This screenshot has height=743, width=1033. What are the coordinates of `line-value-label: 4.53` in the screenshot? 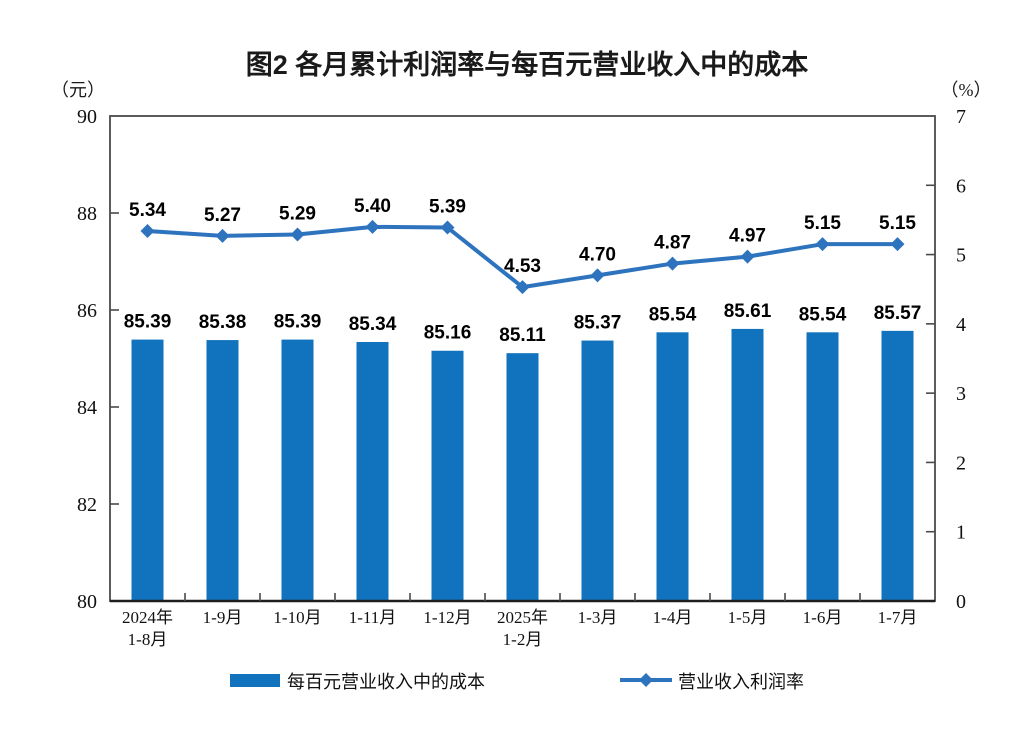 It's located at (522, 266).